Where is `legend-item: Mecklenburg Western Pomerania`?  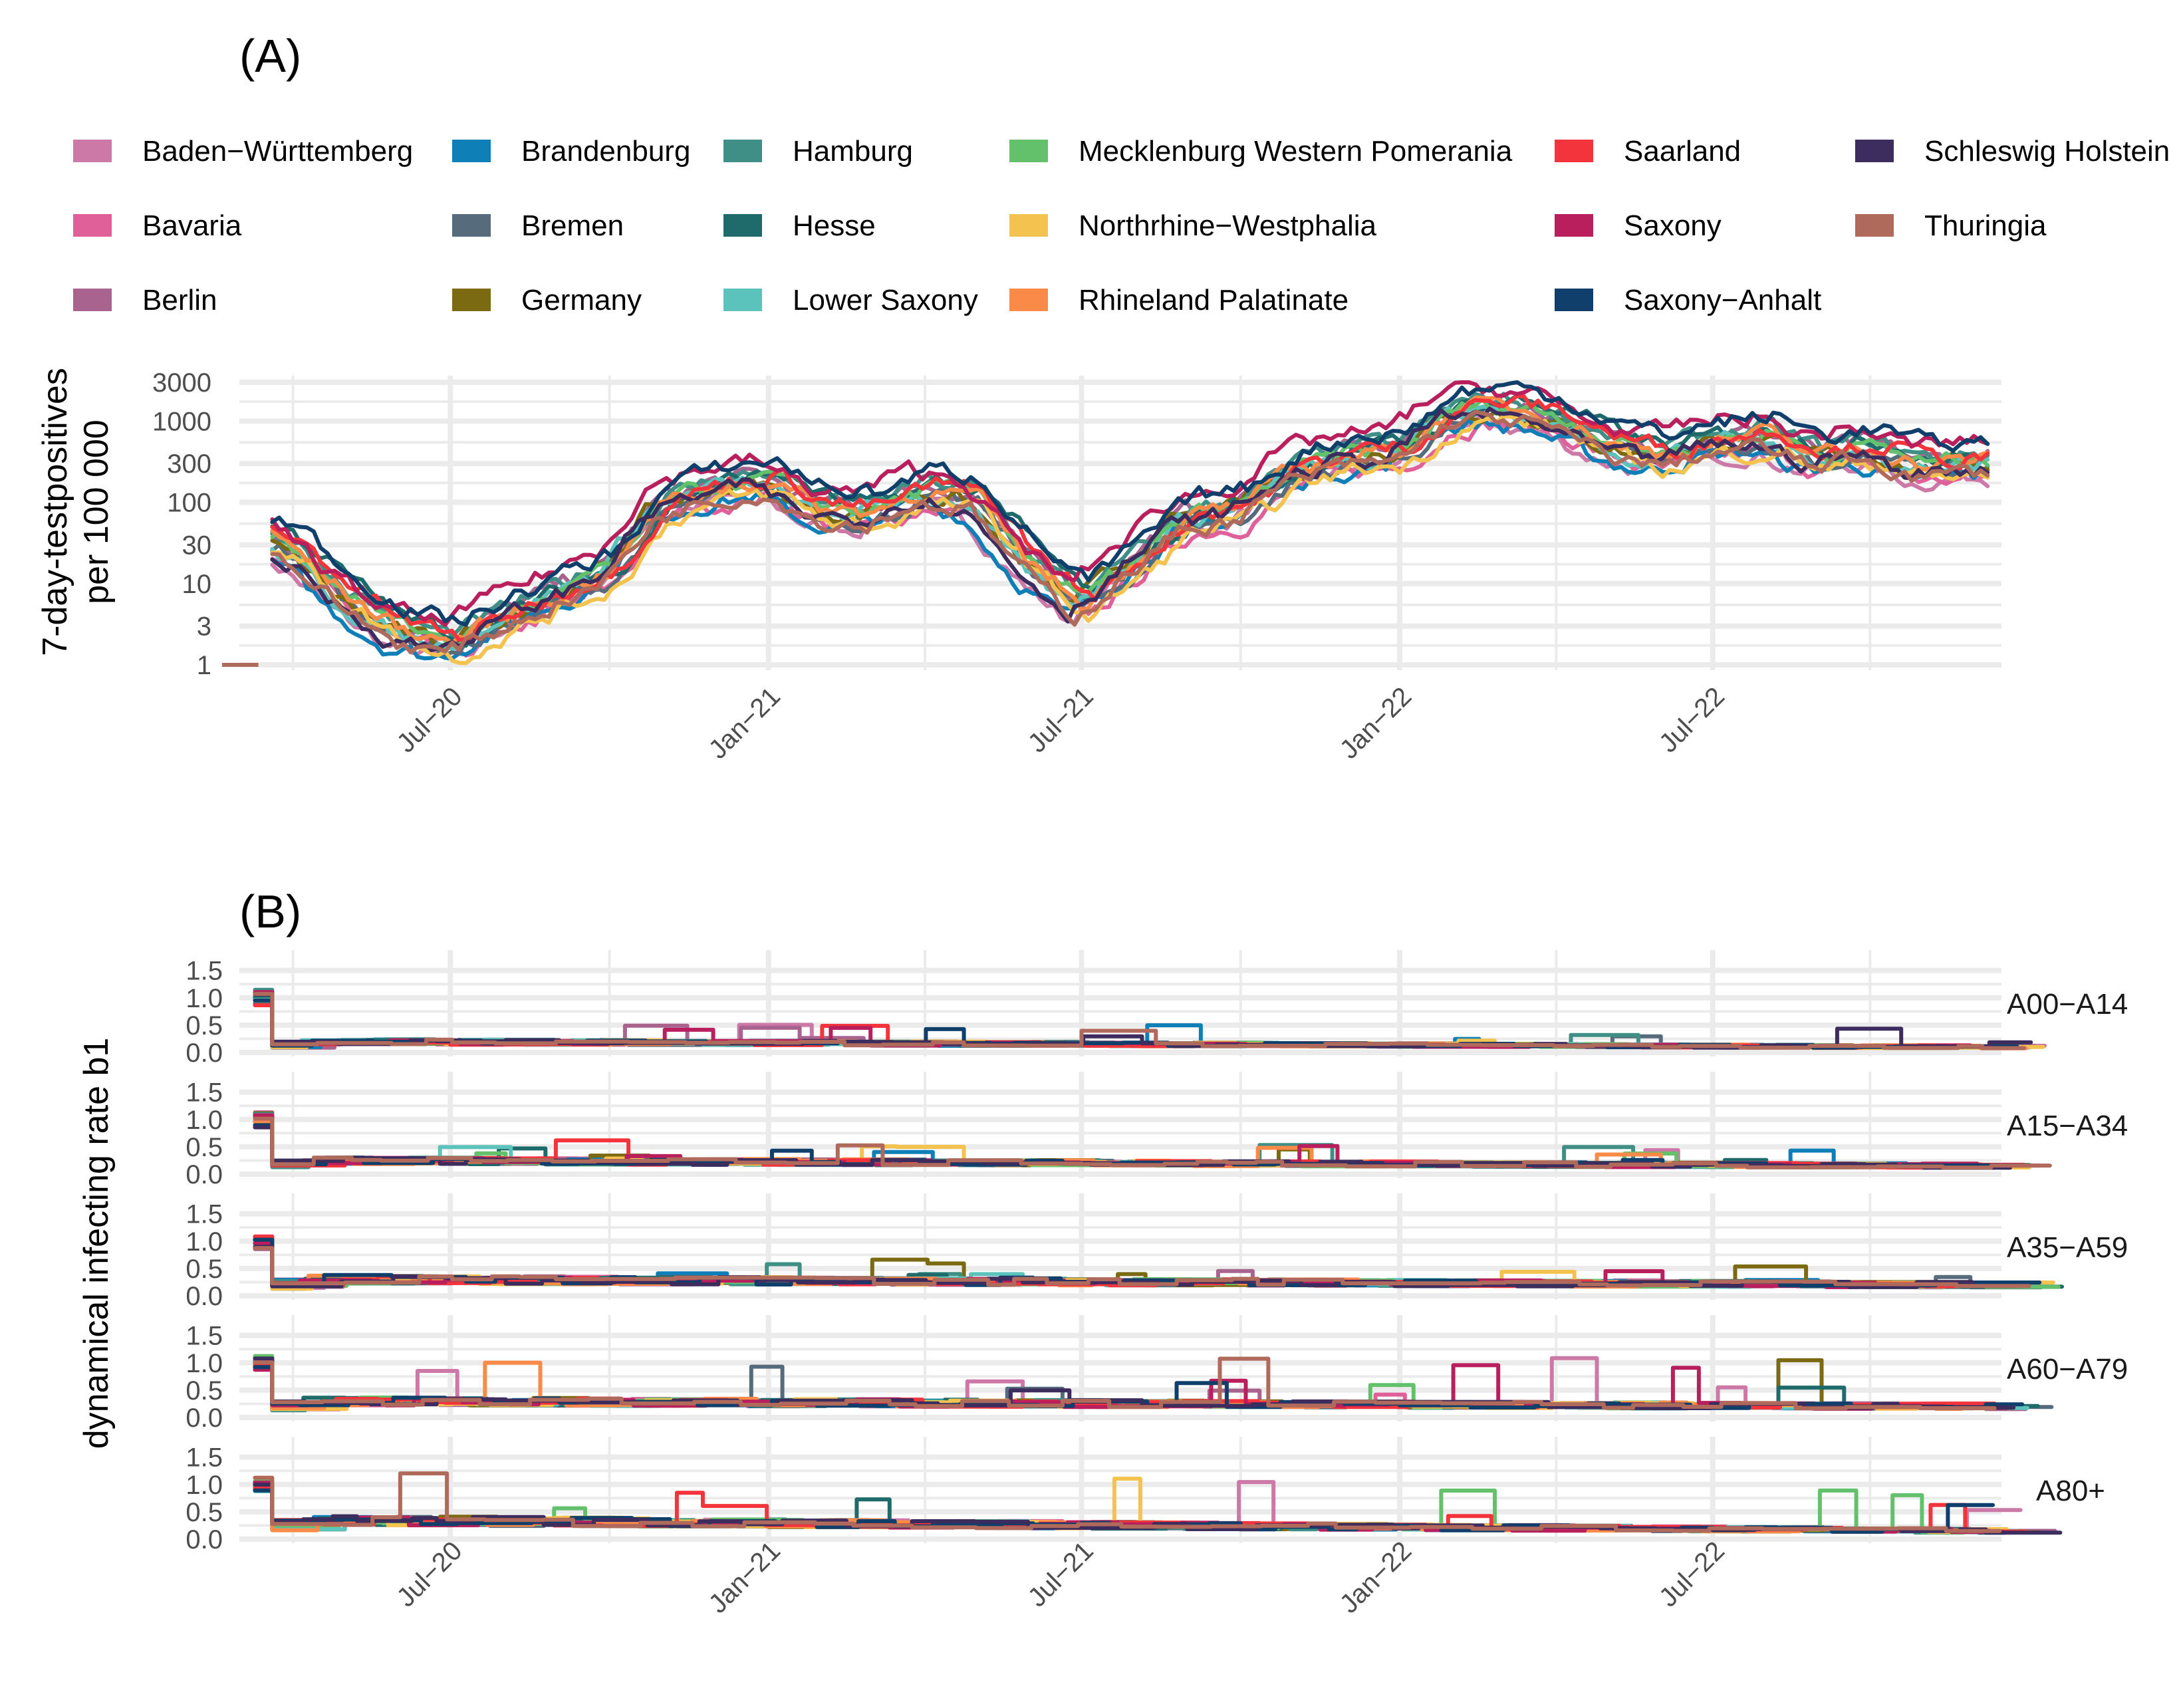 legend-item: Mecklenburg Western Pomerania is located at coordinates (1261, 151).